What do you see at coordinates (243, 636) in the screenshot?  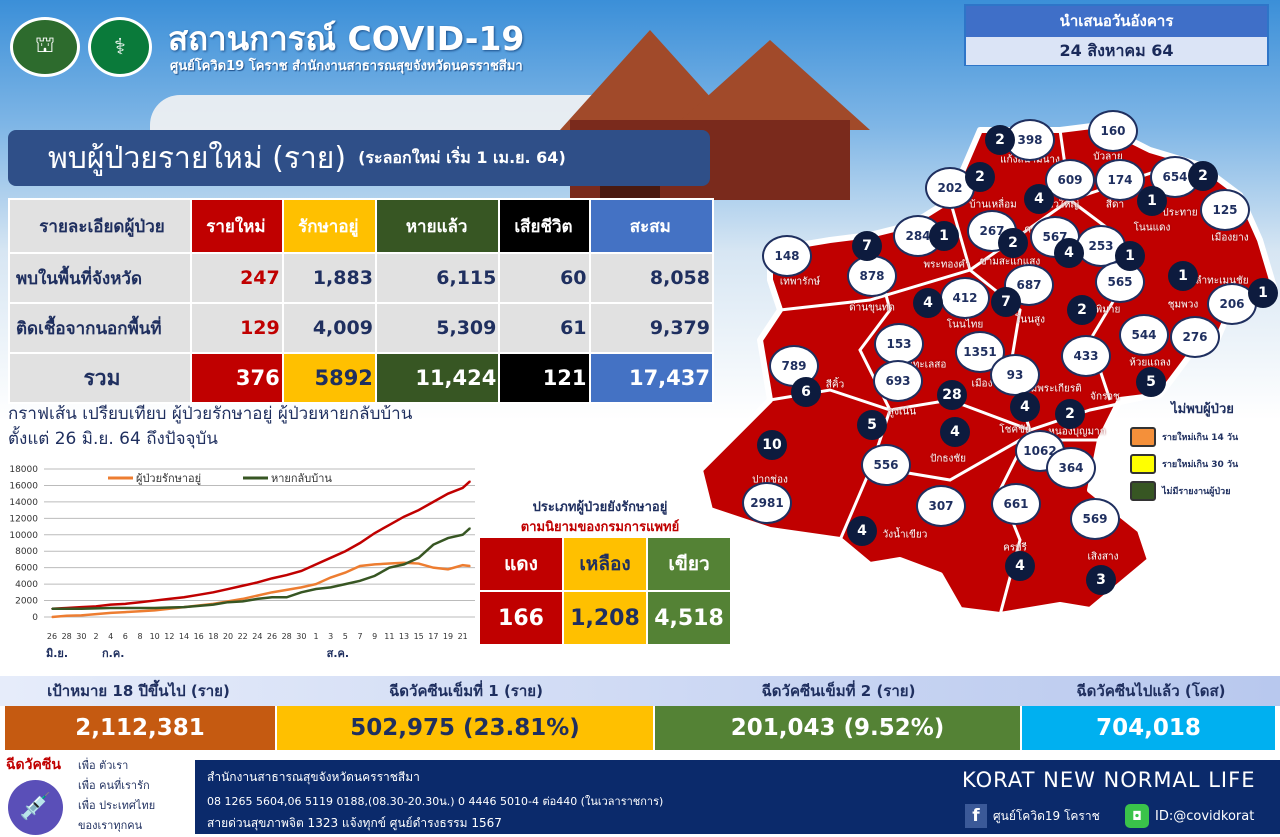 I see `x-tick-label: 22` at bounding box center [243, 636].